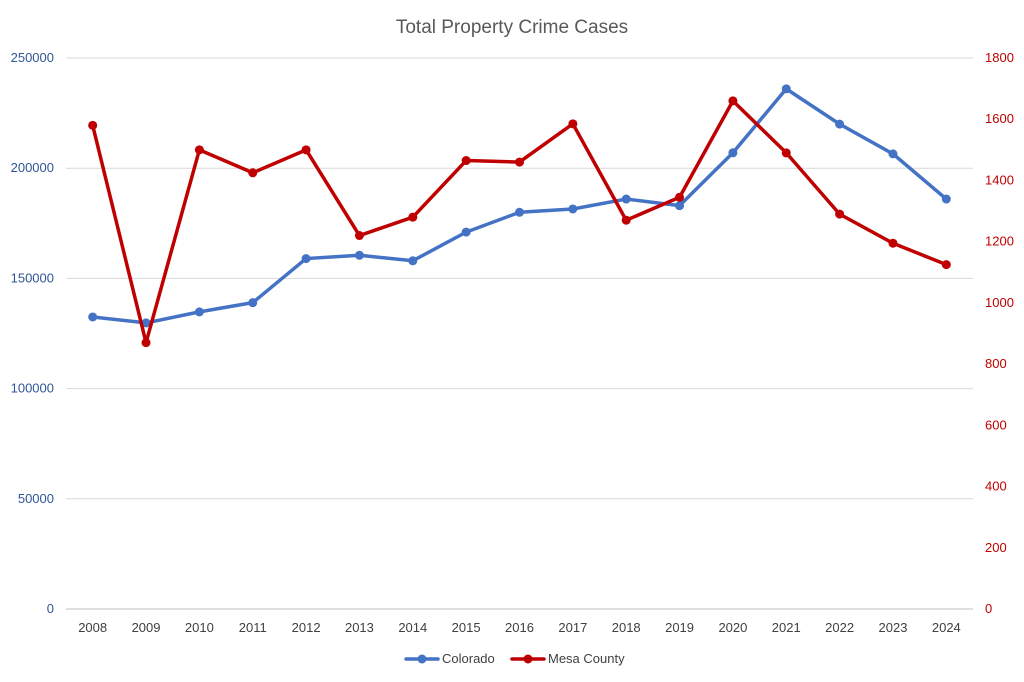 Image resolution: width=1024 pixels, height=682 pixels. I want to click on chart-title: Total Property Crime Cases, so click(512, 27).